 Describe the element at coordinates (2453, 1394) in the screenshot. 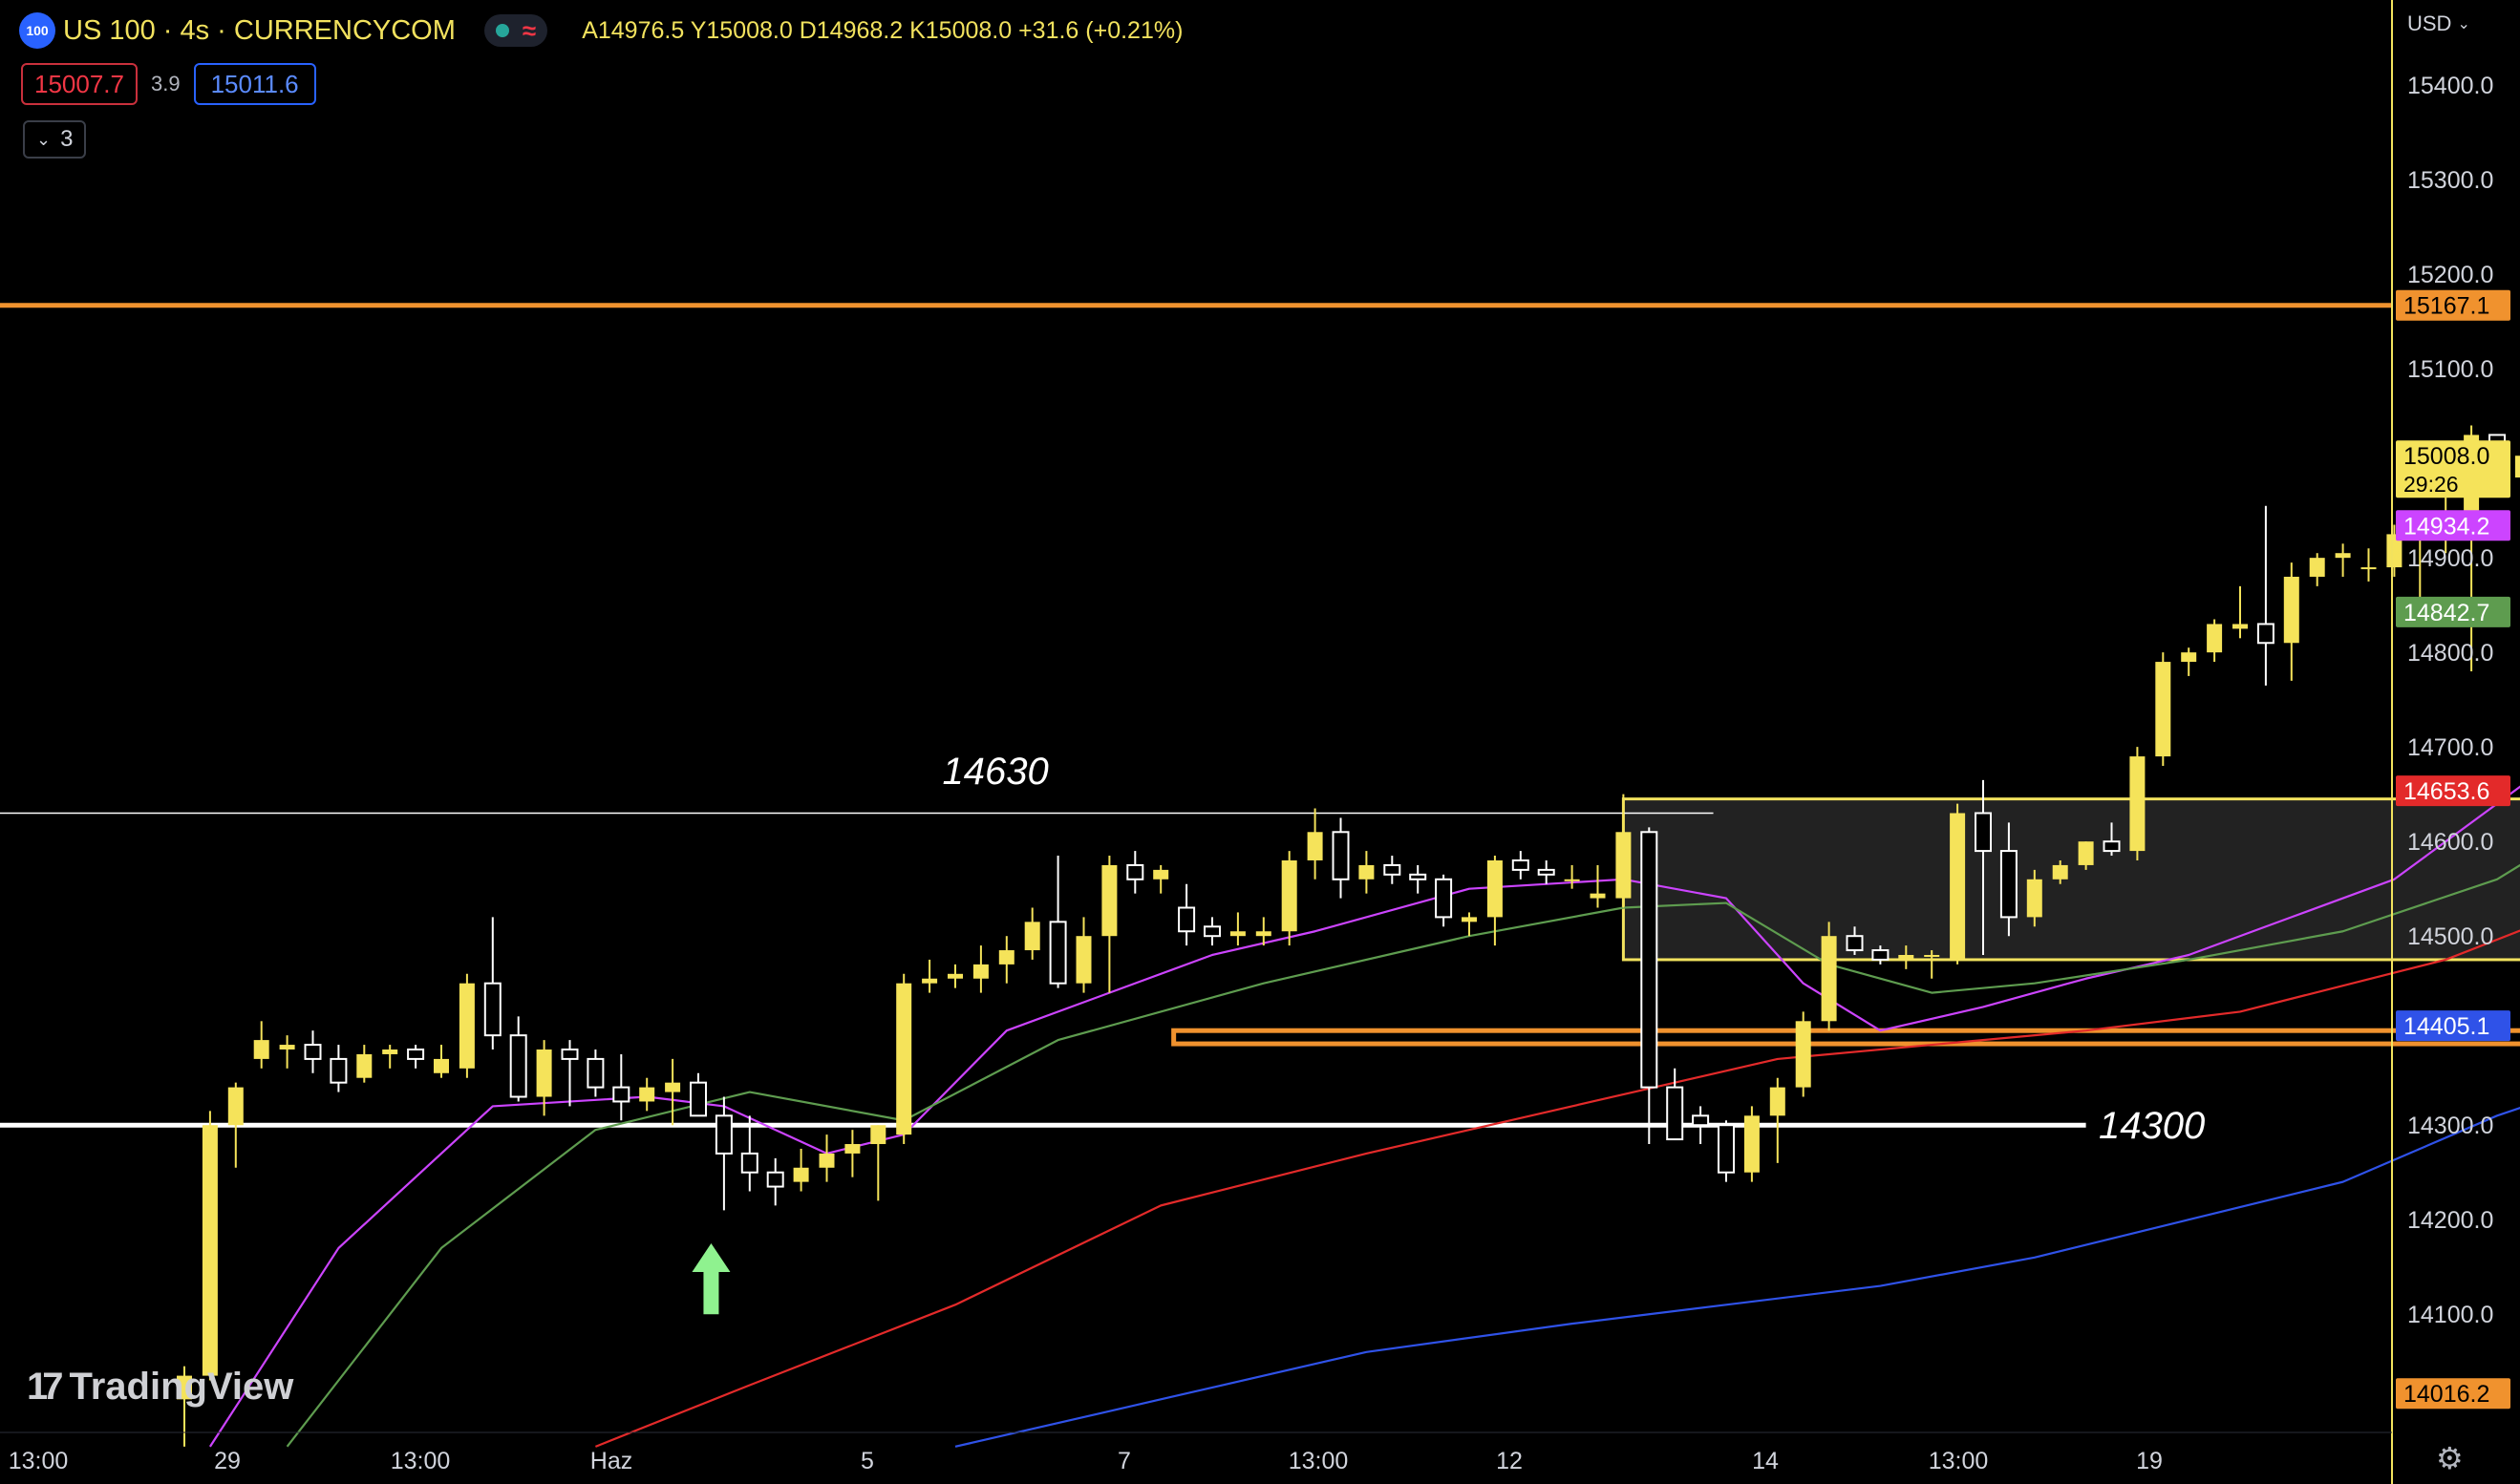

I see `price-tag: 14016.2` at that location.